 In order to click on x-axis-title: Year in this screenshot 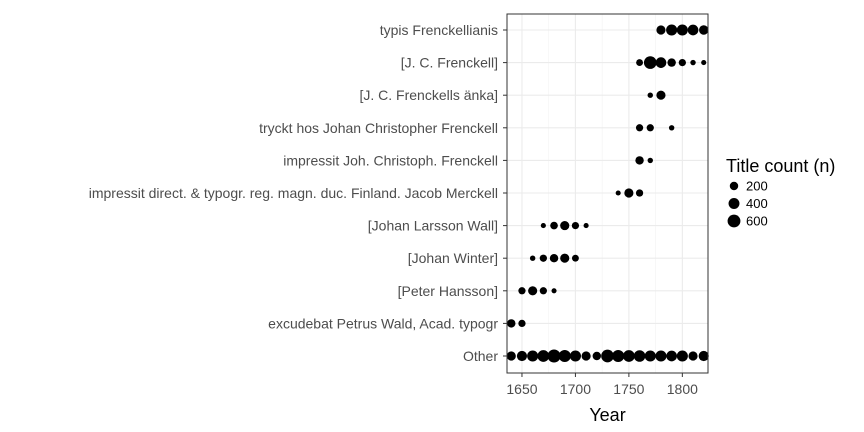, I will do `click(607, 415)`.